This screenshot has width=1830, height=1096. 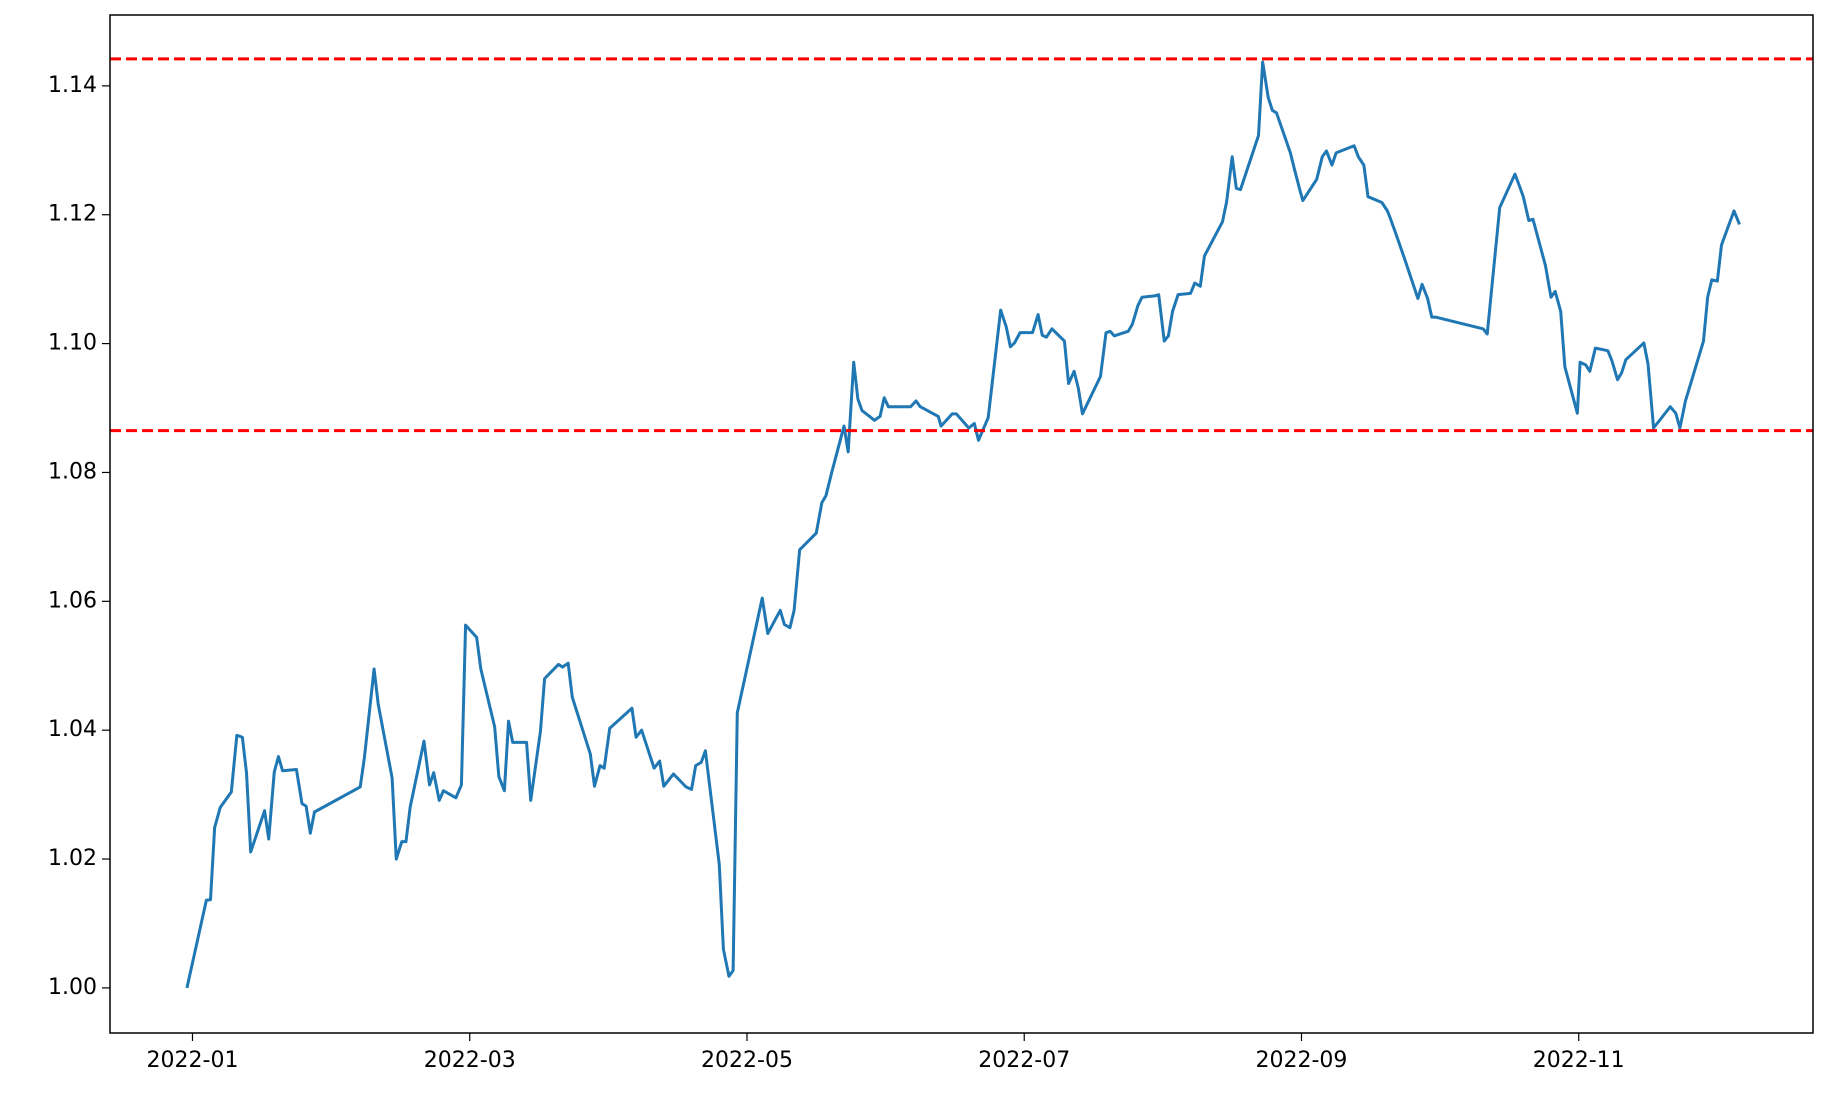 What do you see at coordinates (72, 729) in the screenshot?
I see `y-tick-label: 1.04` at bounding box center [72, 729].